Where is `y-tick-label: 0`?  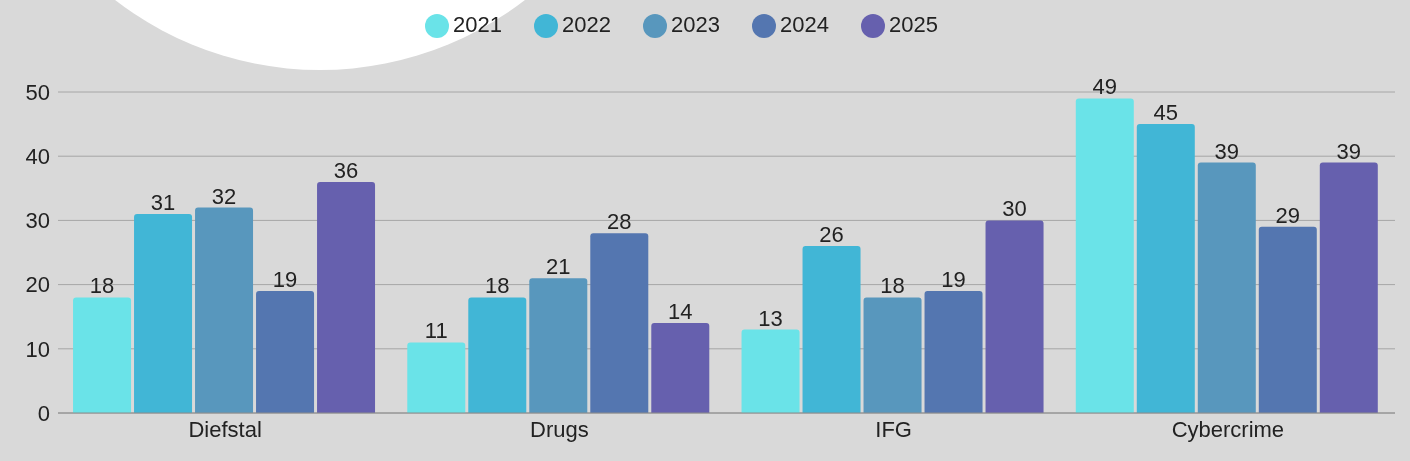
y-tick-label: 0 is located at coordinates (43, 413).